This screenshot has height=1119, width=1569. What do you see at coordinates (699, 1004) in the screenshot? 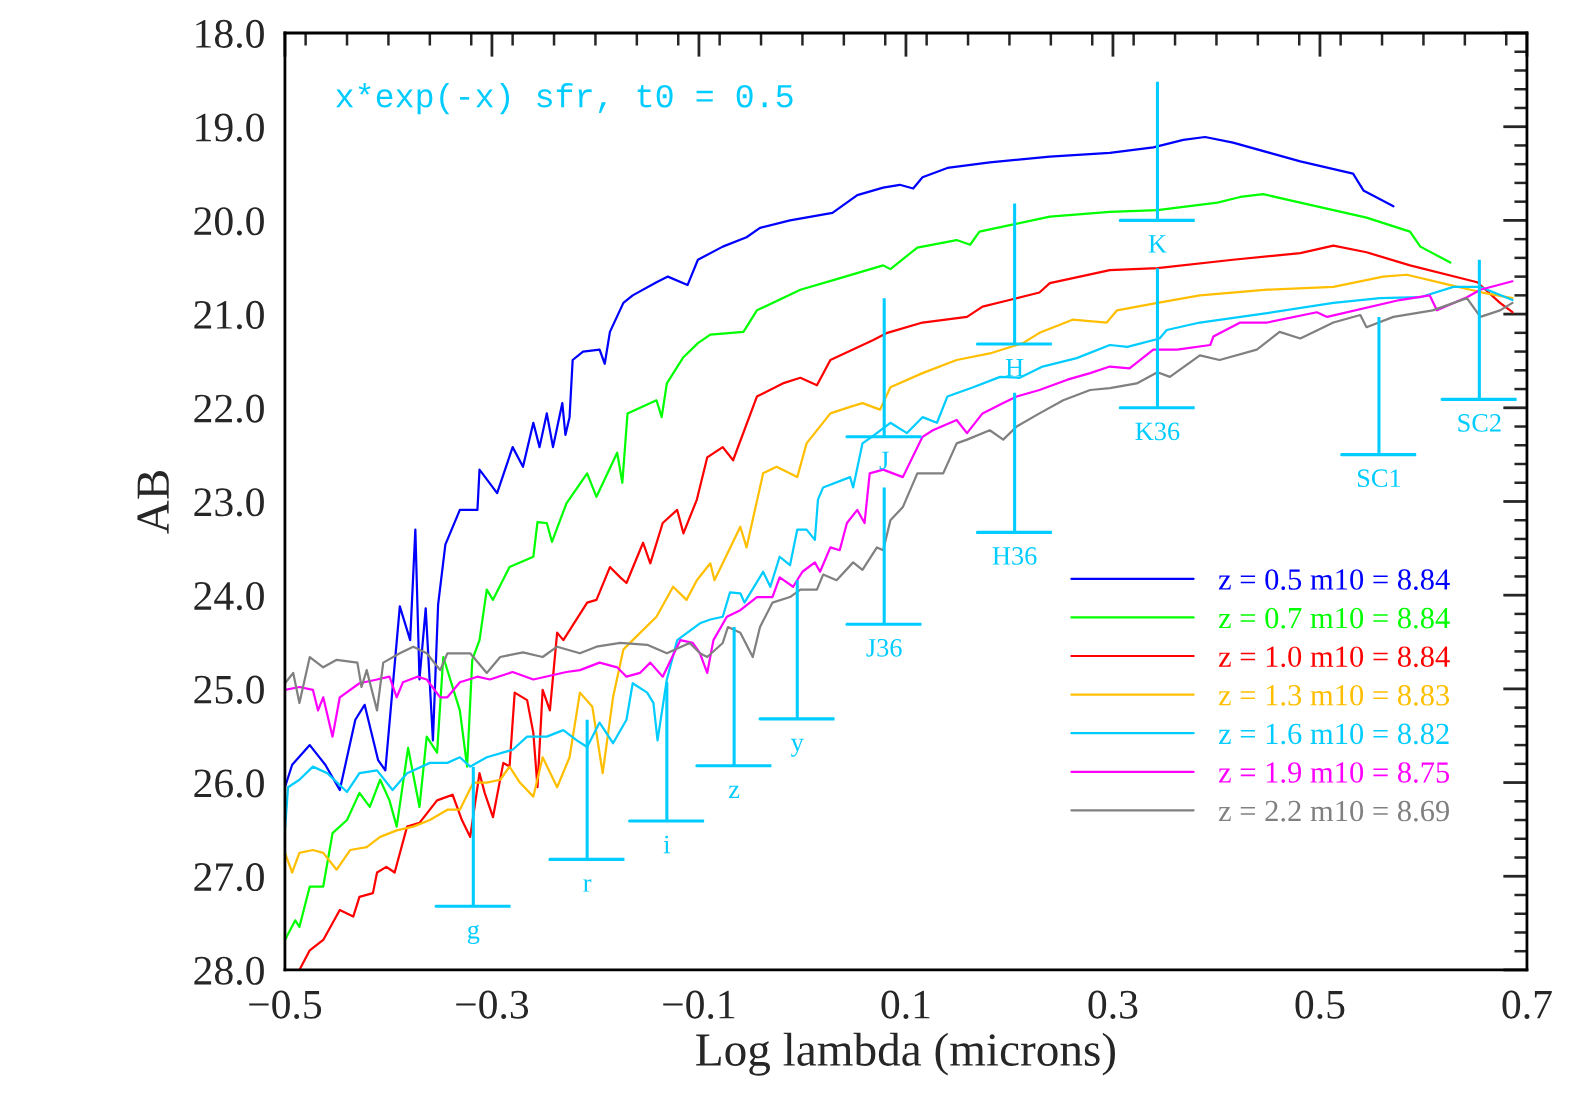
I see `x-tick-label: −0.1` at bounding box center [699, 1004].